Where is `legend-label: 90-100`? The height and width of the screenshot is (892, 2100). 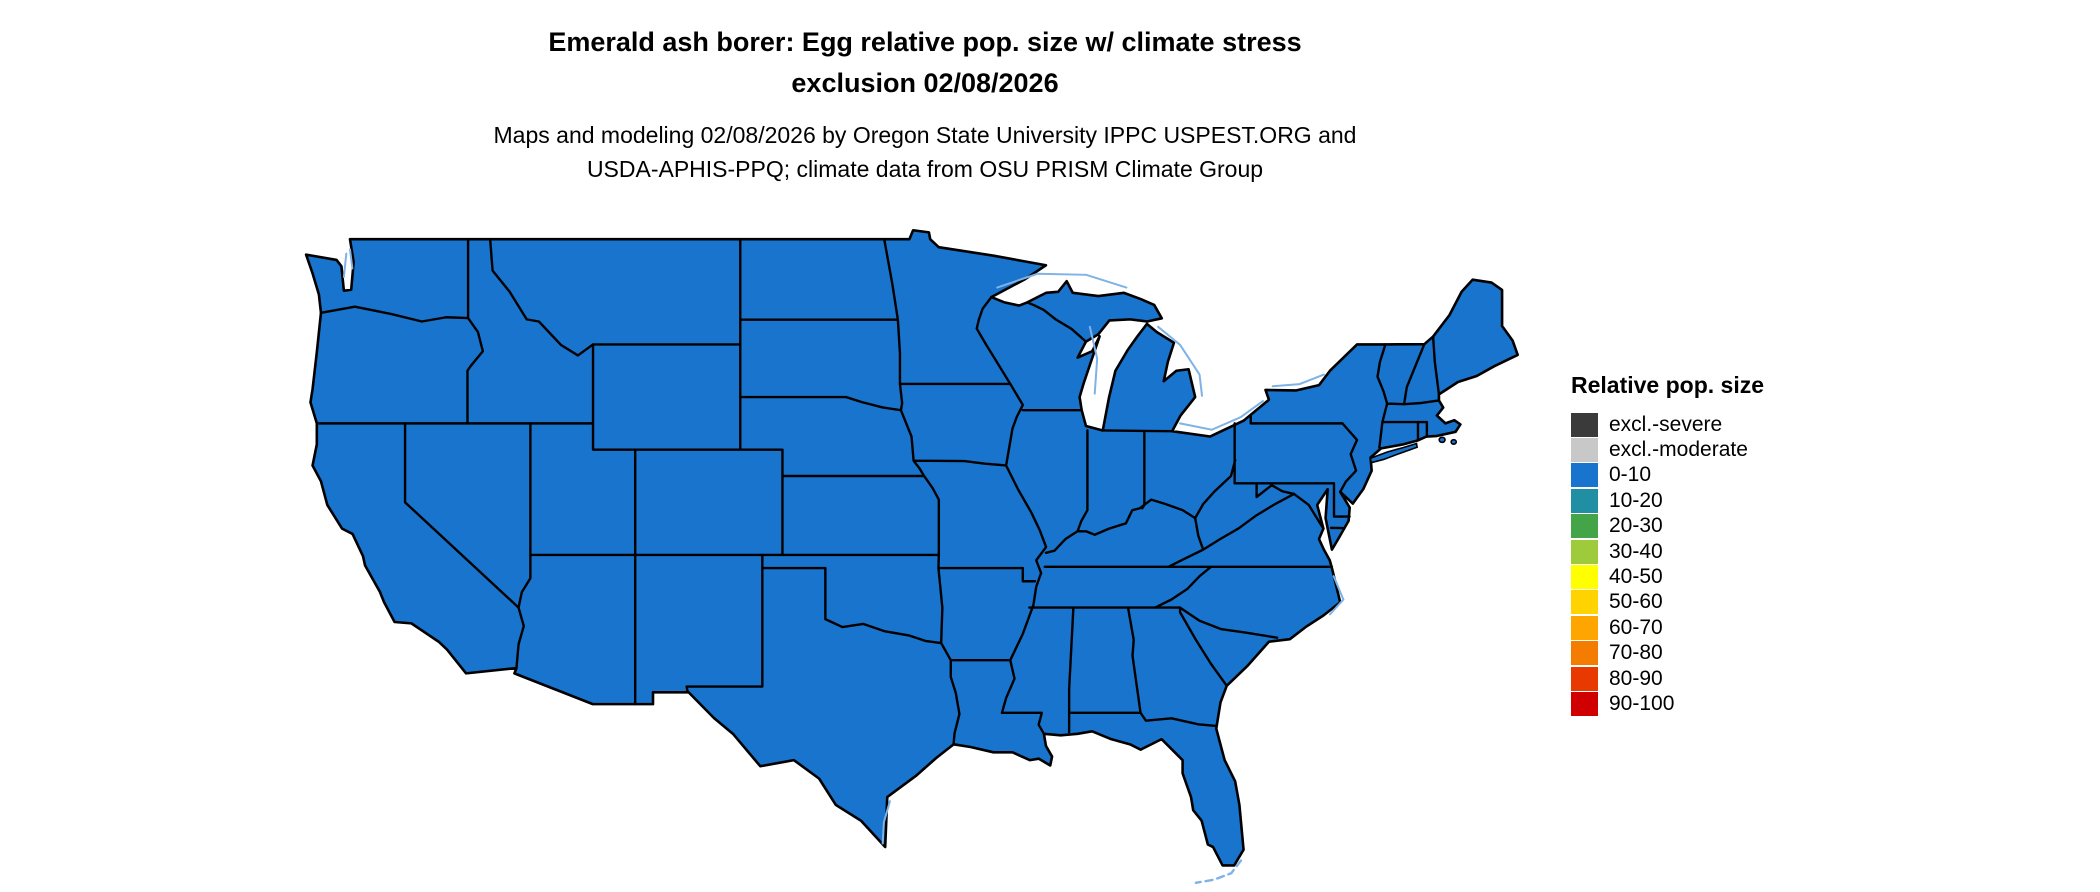
legend-label: 90-100 is located at coordinates (1642, 703).